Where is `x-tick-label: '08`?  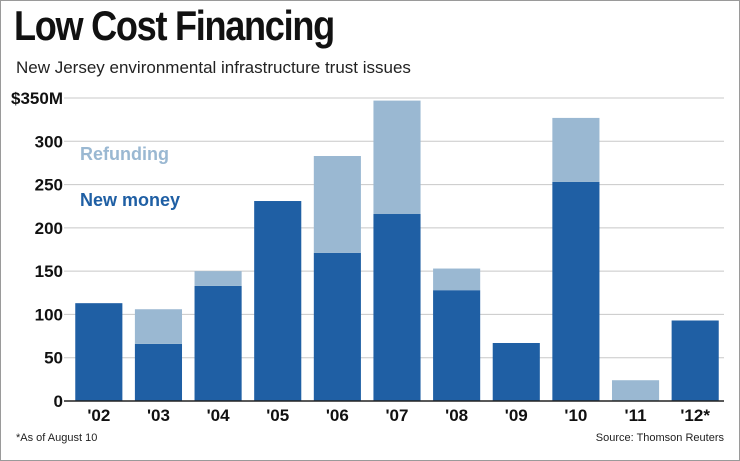
x-tick-label: '08 is located at coordinates (456, 415).